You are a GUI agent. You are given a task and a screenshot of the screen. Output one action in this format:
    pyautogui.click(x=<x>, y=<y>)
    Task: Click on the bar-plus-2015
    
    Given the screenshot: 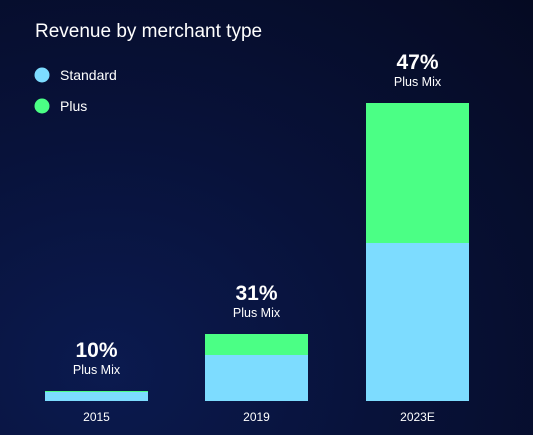 What is the action you would take?
    pyautogui.click(x=96, y=391)
    